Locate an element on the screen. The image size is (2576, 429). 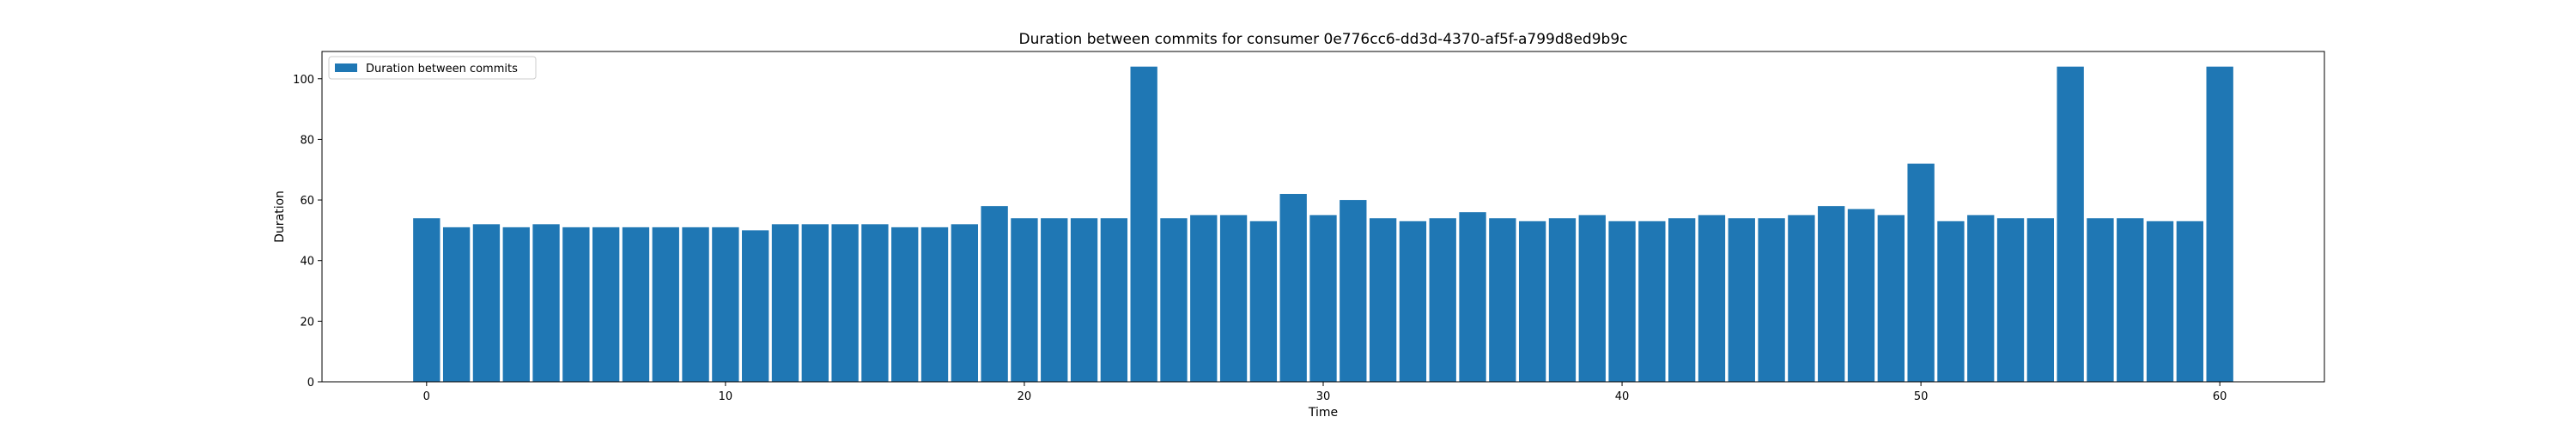
x-tick-label: 0 is located at coordinates (426, 396).